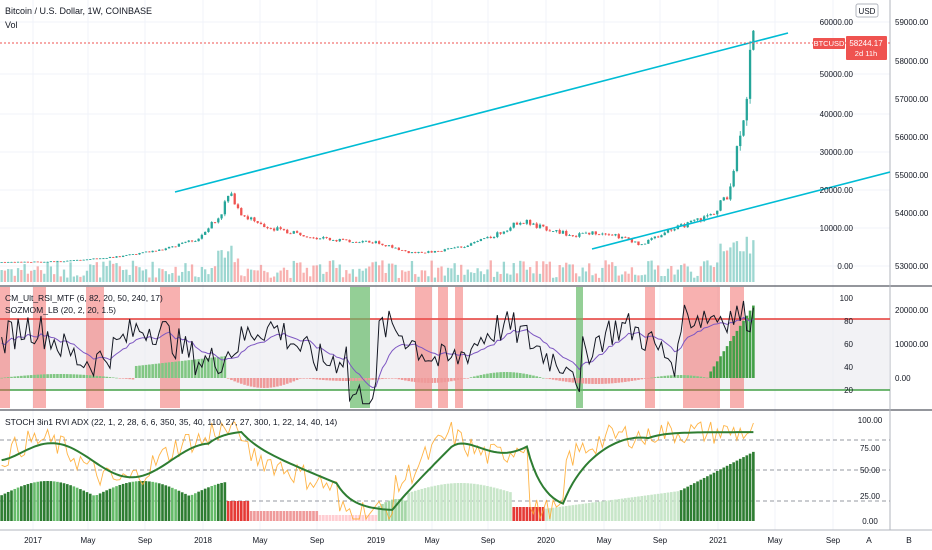  What do you see at coordinates (84, 298) in the screenshot?
I see `rsi-indicator-title: CM_Ult_RSI_MTF (6, 82, 20, 50, 240, 17)` at bounding box center [84, 298].